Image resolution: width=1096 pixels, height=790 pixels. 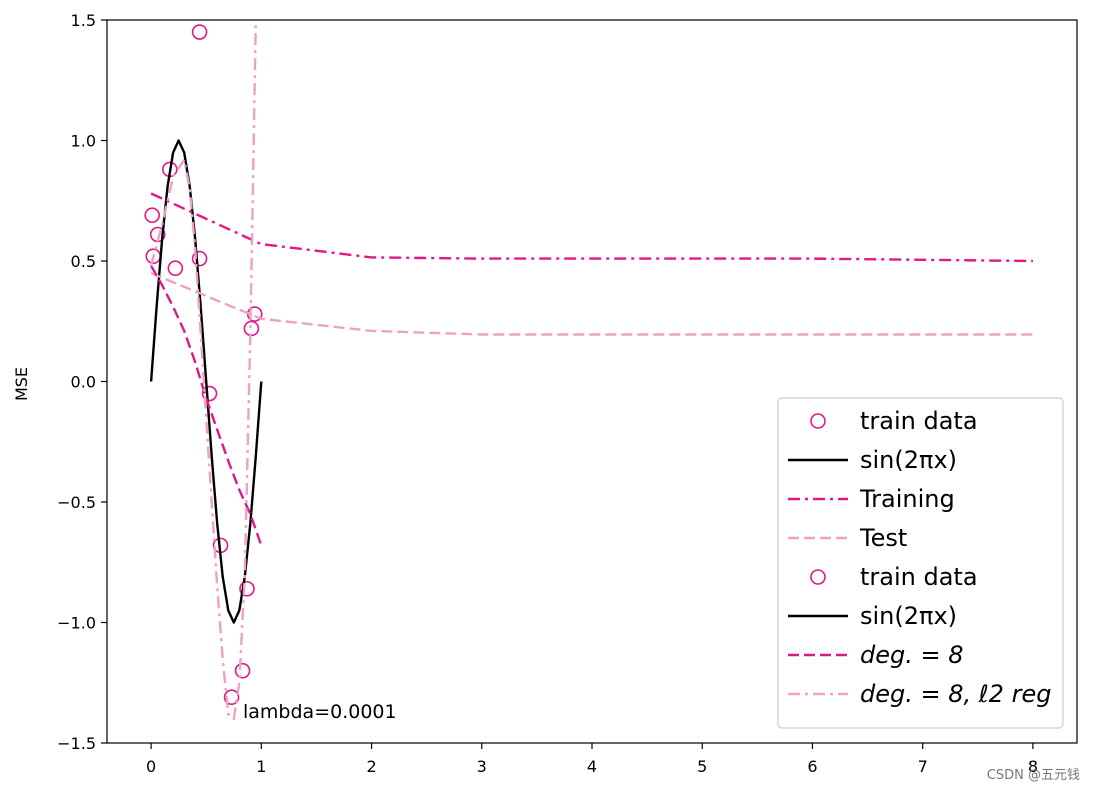 I want to click on x-tick-label: 5, so click(x=702, y=766).